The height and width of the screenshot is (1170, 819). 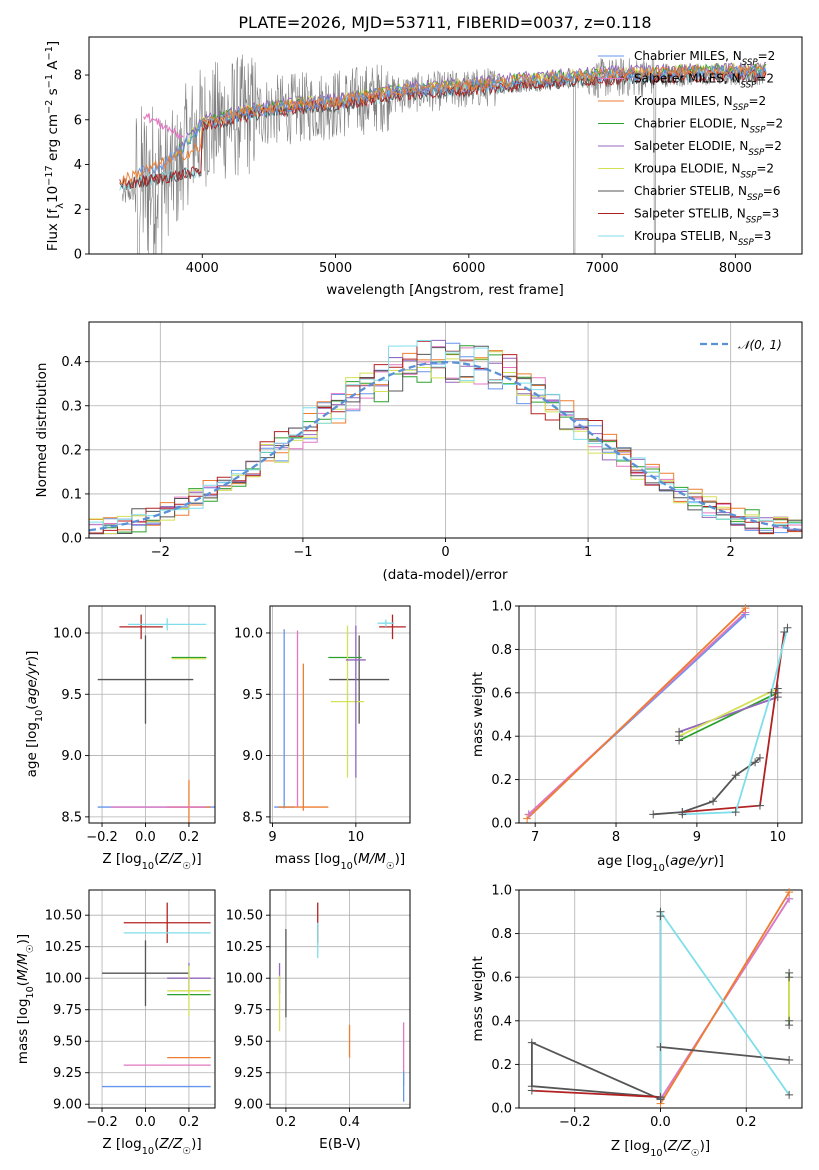 I want to click on chart-age-vs-mass: 9 10 8.5 9.0 9.5 10.0 mass [log10(M/M☉)], so click(x=322, y=738).